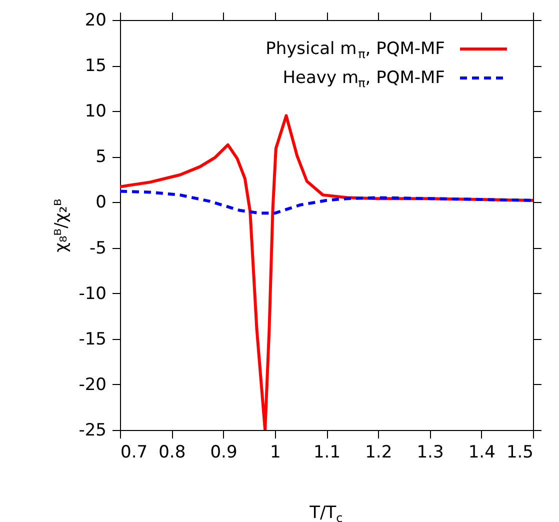  What do you see at coordinates (95, 20) in the screenshot?
I see `y-tick-label: 20` at bounding box center [95, 20].